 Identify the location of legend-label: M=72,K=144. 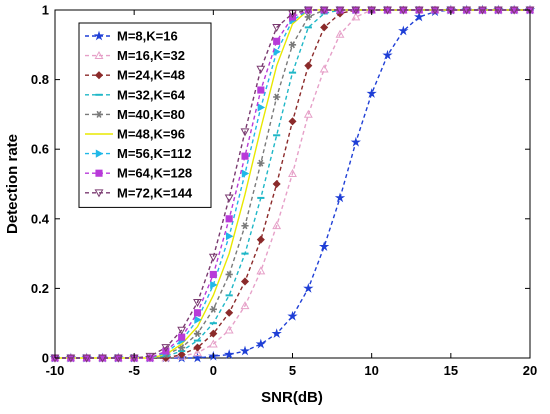
(155, 192).